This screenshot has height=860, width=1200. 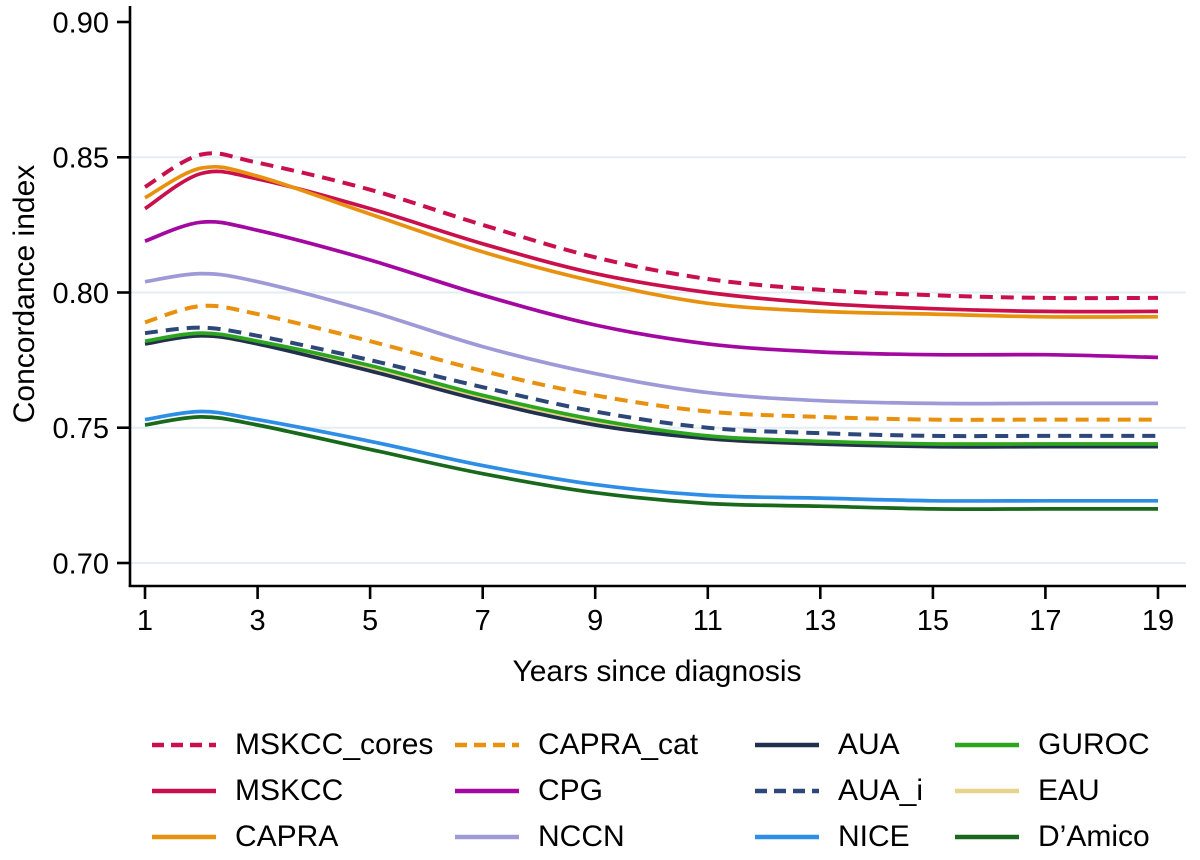 I want to click on legend-item: NCCN, so click(x=603, y=837).